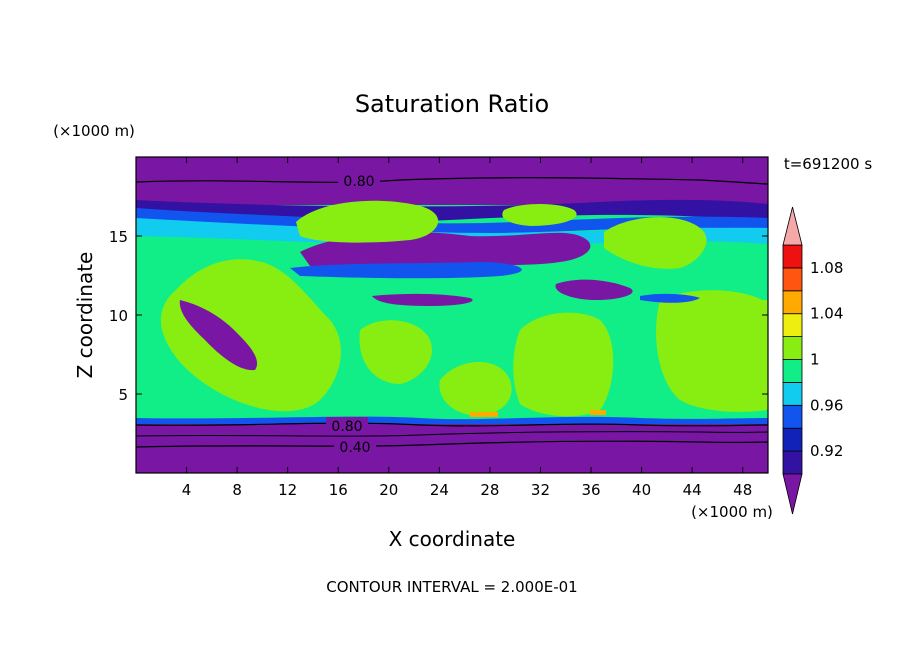  I want to click on x-tick-label: 8, so click(237, 490).